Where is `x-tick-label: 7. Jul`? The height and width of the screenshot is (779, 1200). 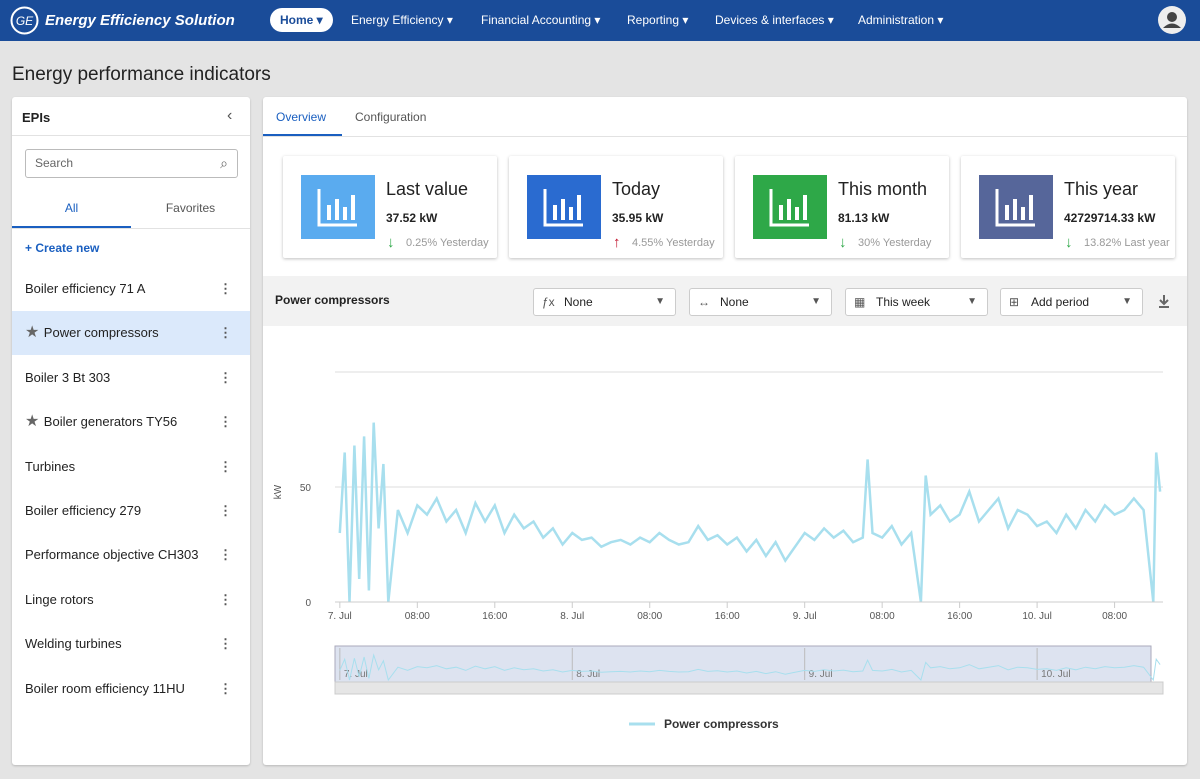 x-tick-label: 7. Jul is located at coordinates (340, 616).